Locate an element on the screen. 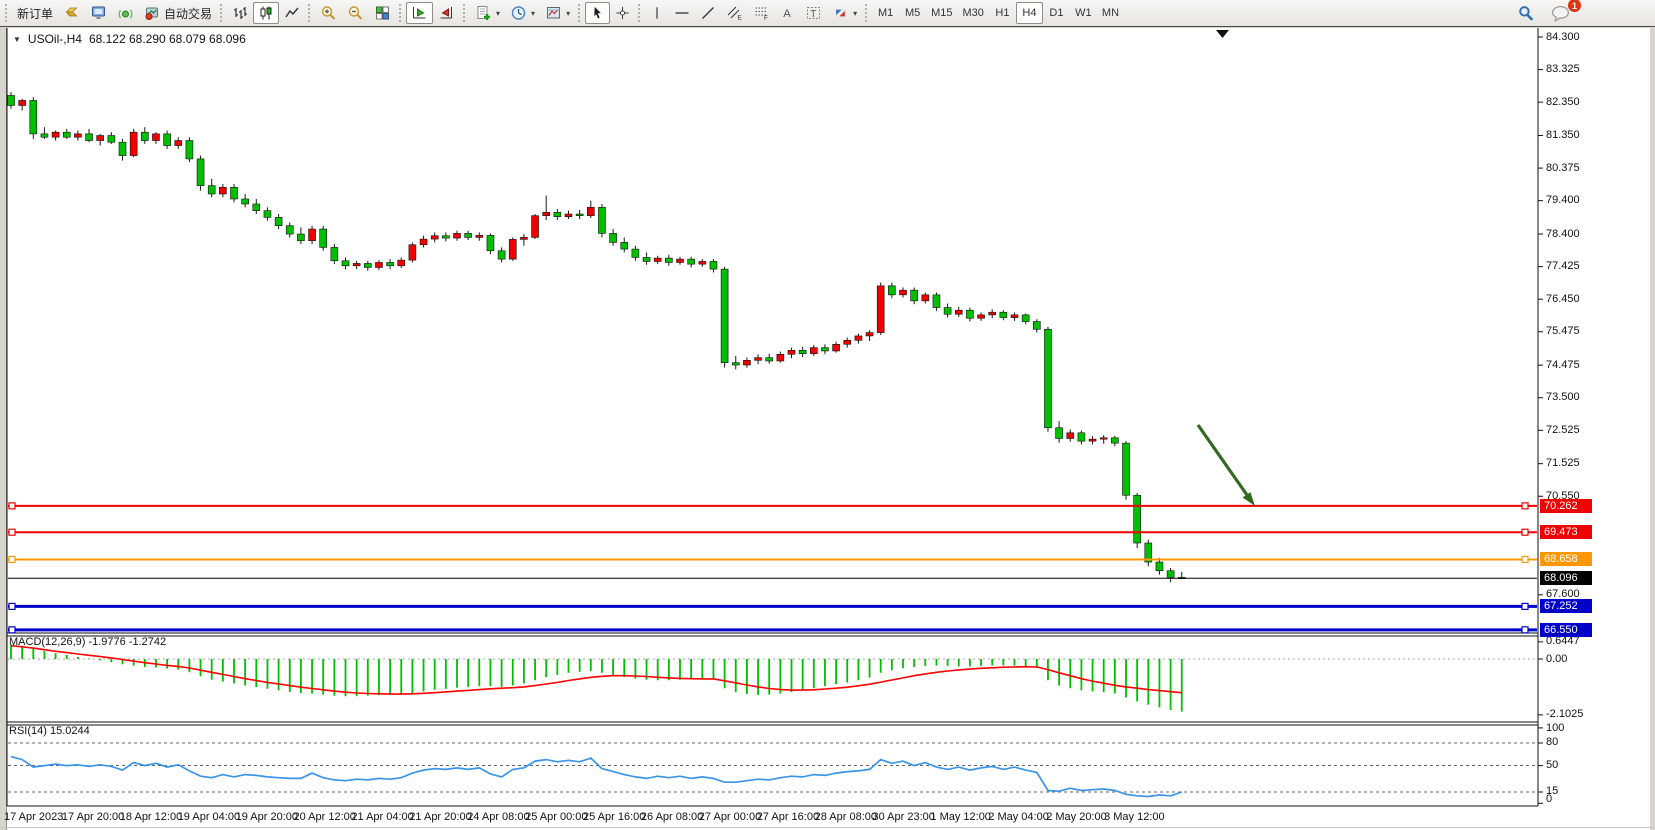 The height and width of the screenshot is (830, 1655). crosshair-button is located at coordinates (622, 13).